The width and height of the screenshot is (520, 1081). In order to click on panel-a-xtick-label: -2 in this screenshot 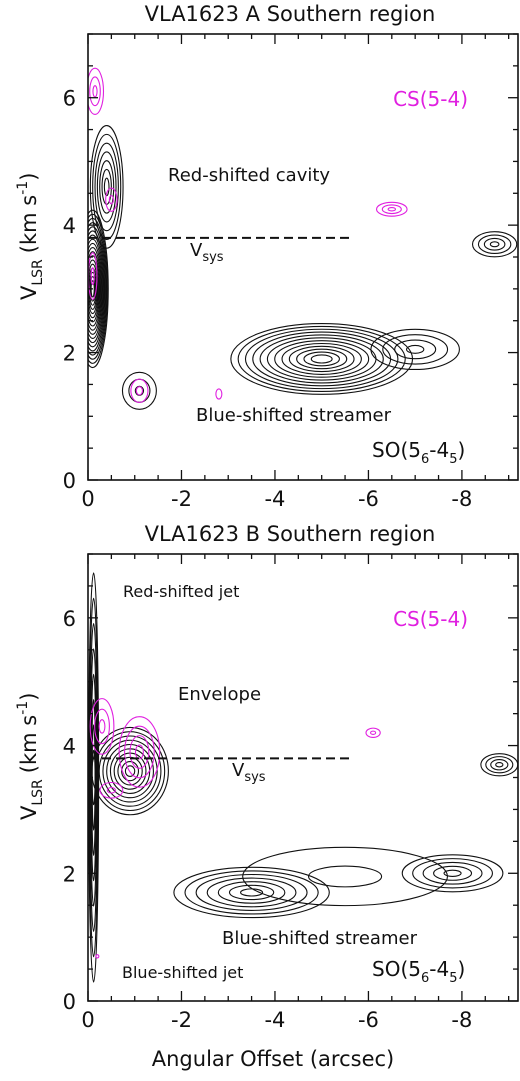, I will do `click(181, 499)`.